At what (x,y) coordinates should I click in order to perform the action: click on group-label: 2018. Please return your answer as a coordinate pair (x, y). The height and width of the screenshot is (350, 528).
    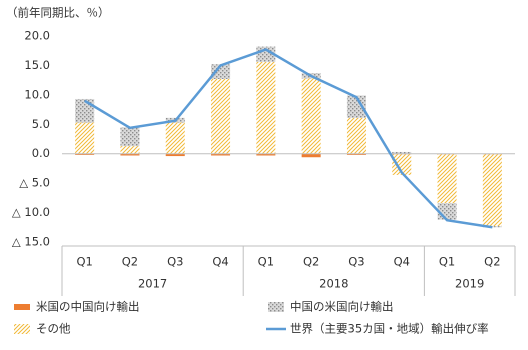
    Looking at the image, I should click on (333, 284).